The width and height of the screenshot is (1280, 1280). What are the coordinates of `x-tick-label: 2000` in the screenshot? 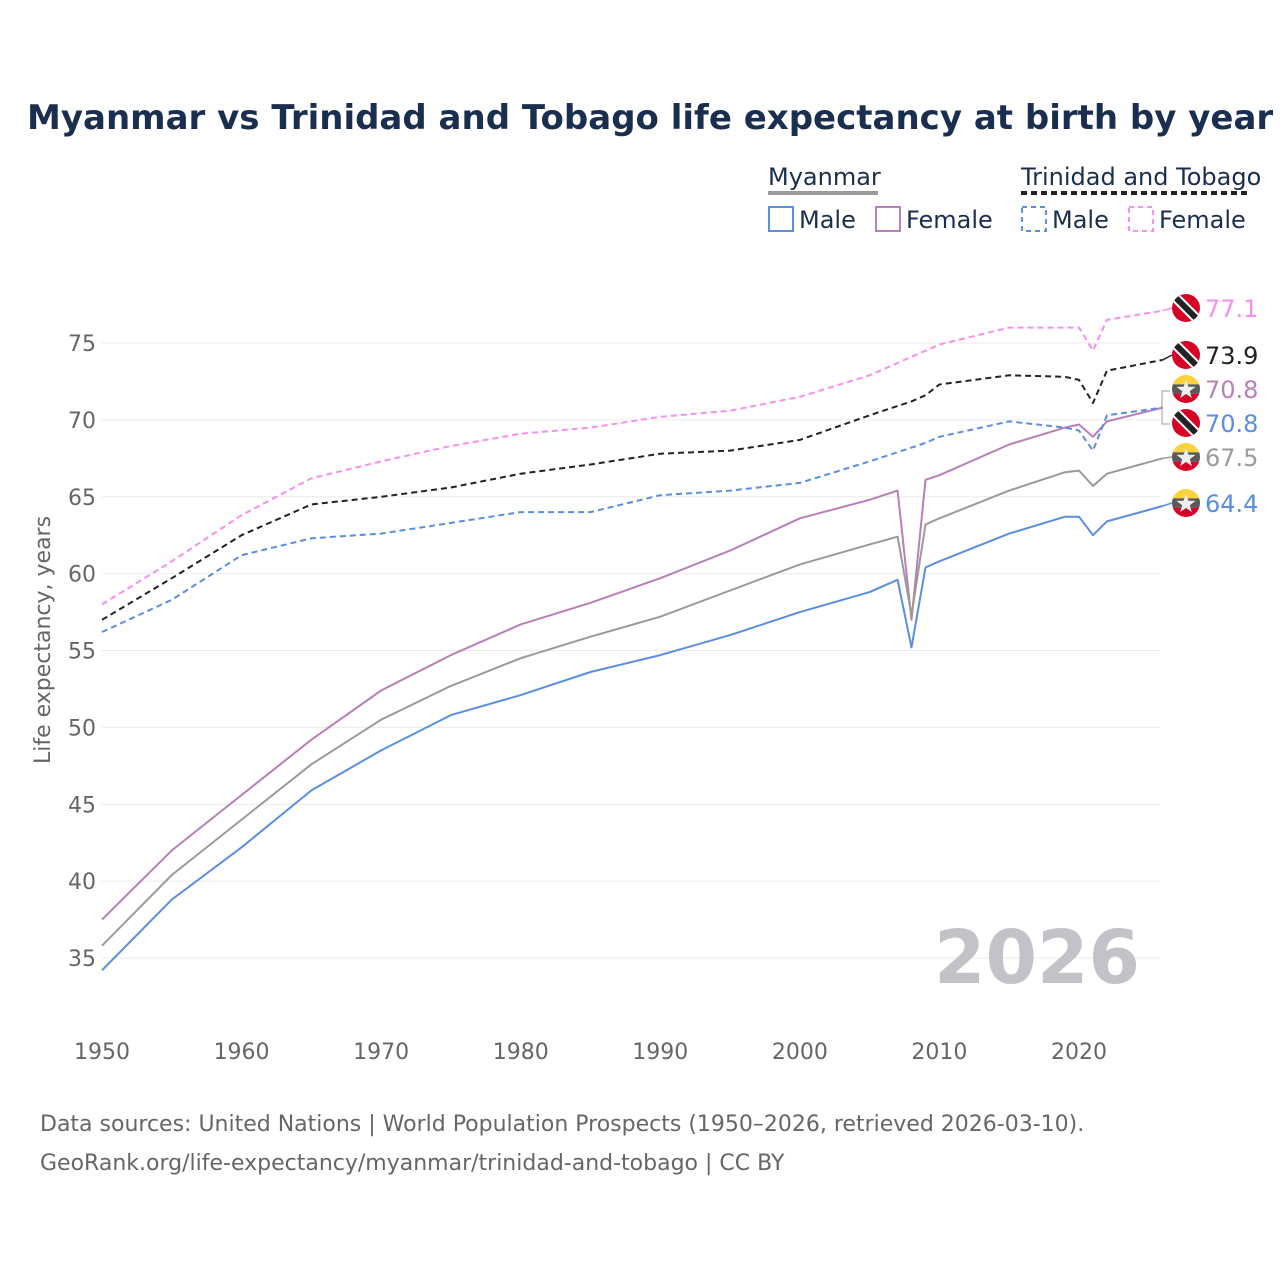 It's located at (800, 1052).